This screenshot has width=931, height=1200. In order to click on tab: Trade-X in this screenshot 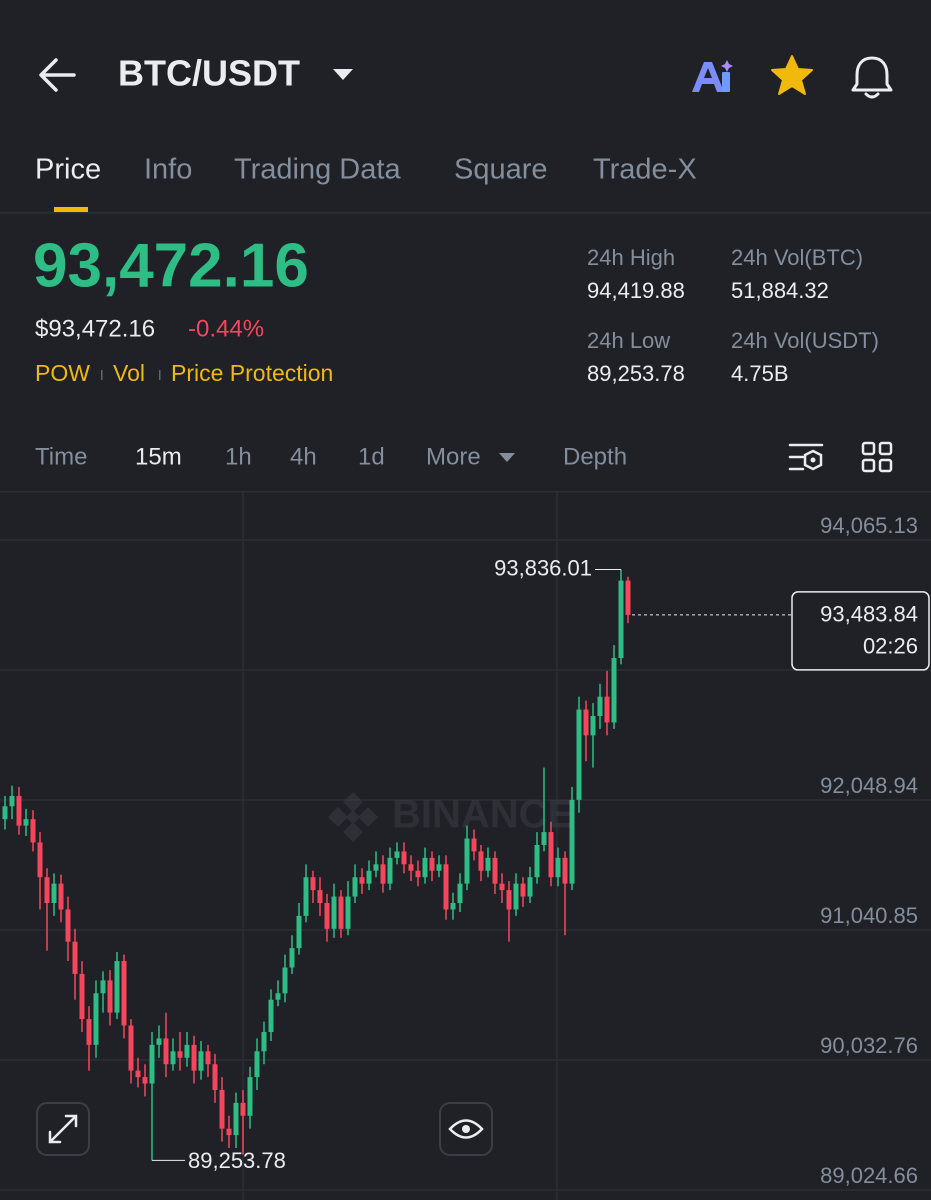, I will do `click(645, 170)`.